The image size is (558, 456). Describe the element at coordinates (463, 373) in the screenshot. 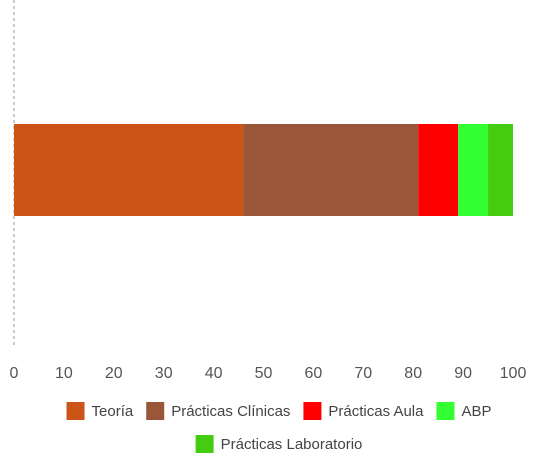

I see `x-tick-label: 90` at that location.